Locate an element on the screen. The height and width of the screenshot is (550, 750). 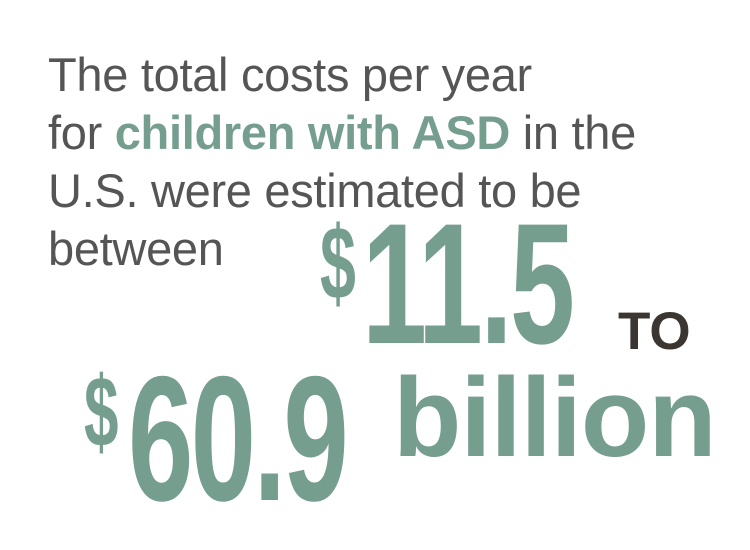
high-value: 60.9 is located at coordinates (238, 438).